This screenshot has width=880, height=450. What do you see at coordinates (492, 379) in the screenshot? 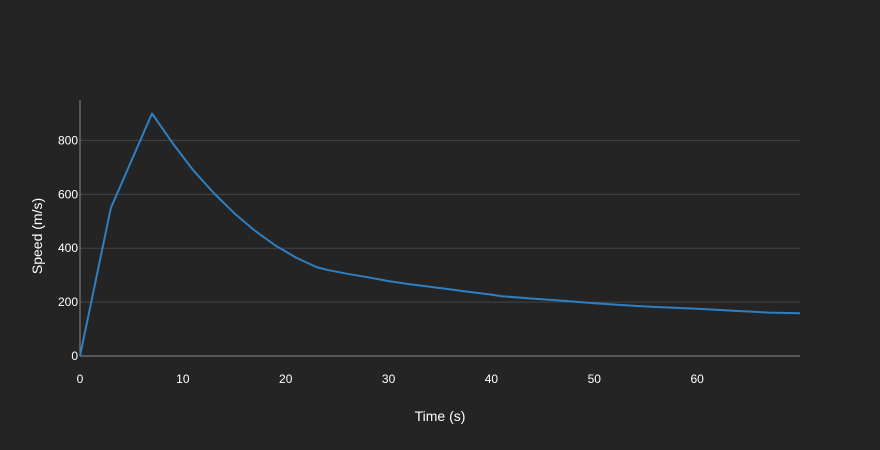
I see `x-tick-label: 40` at bounding box center [492, 379].